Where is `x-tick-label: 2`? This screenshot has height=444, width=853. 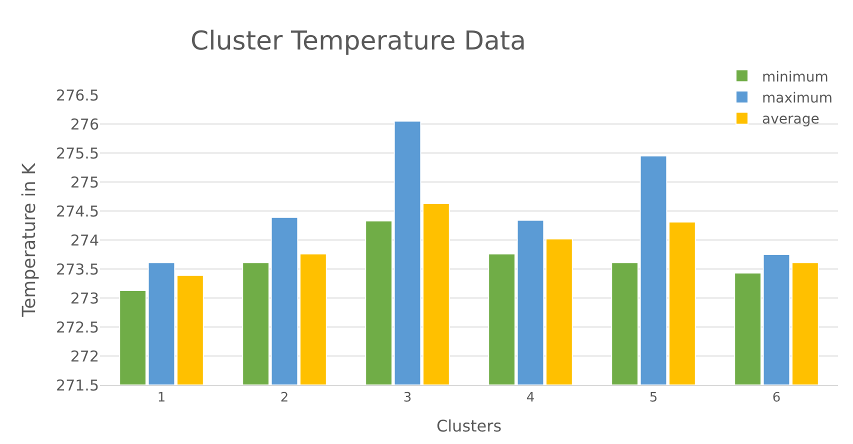 x-tick-label: 2 is located at coordinates (284, 398).